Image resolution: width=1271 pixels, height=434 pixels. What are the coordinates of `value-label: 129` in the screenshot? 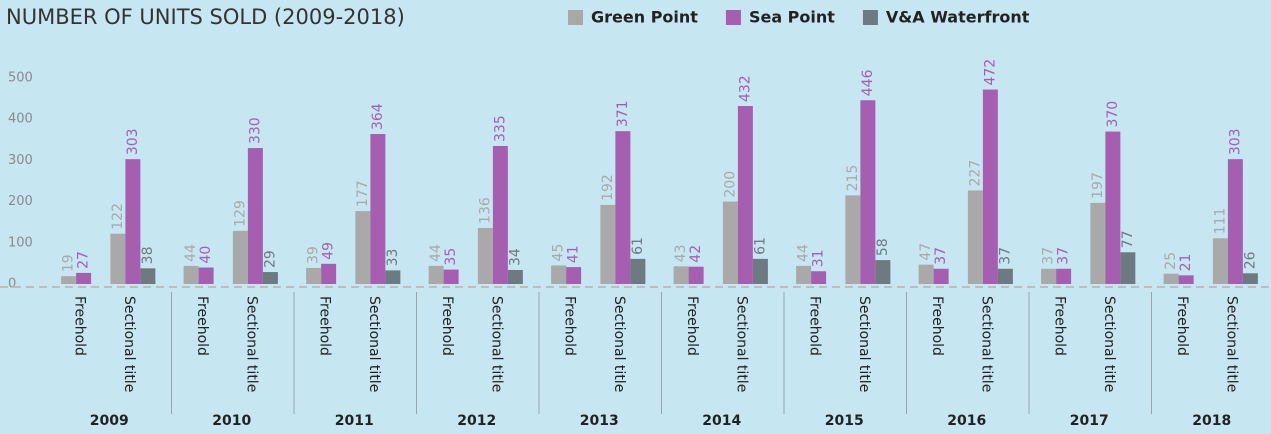 It's located at (240, 213).